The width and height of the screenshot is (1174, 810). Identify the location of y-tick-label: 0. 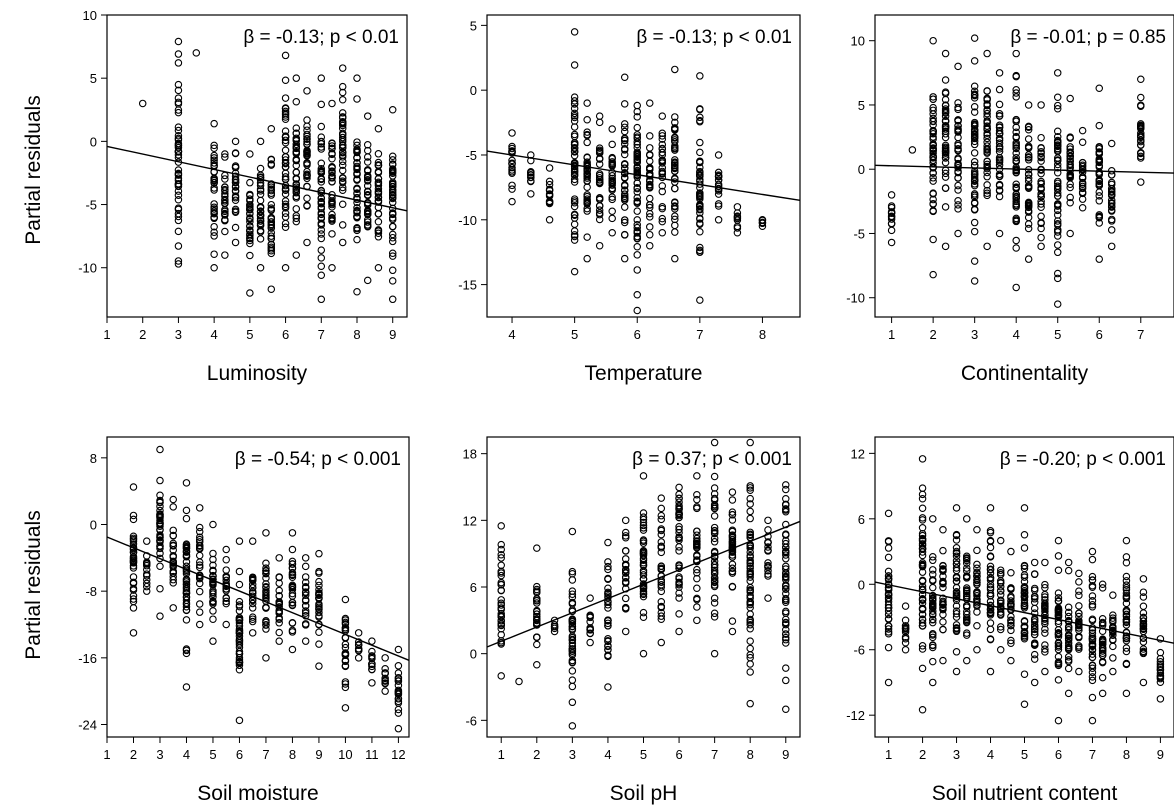
(861, 584).